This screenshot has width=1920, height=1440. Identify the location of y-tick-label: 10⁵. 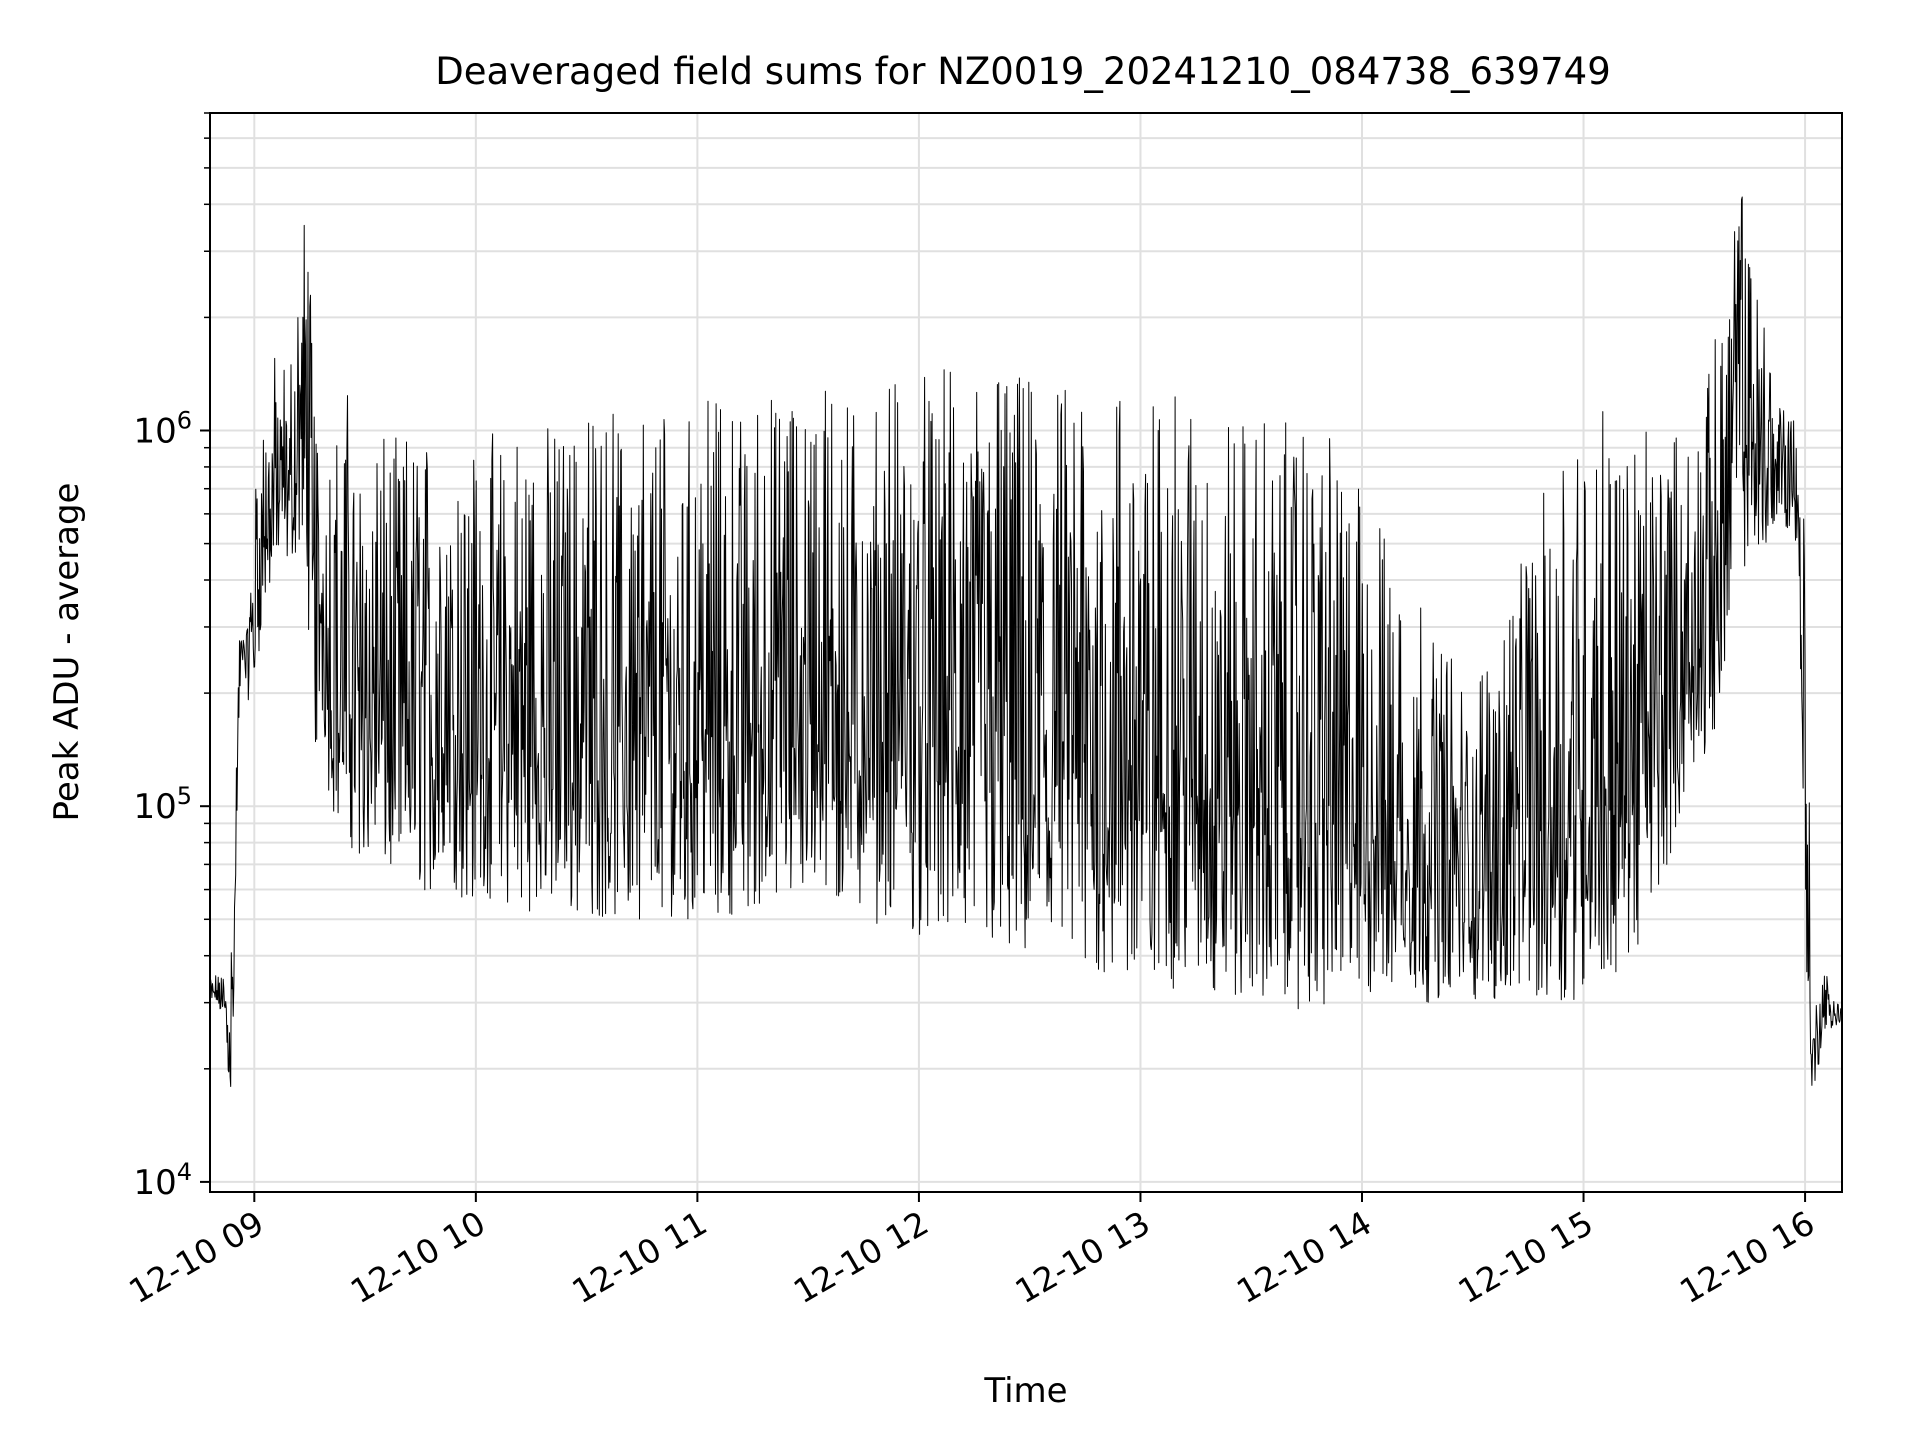
(162, 804).